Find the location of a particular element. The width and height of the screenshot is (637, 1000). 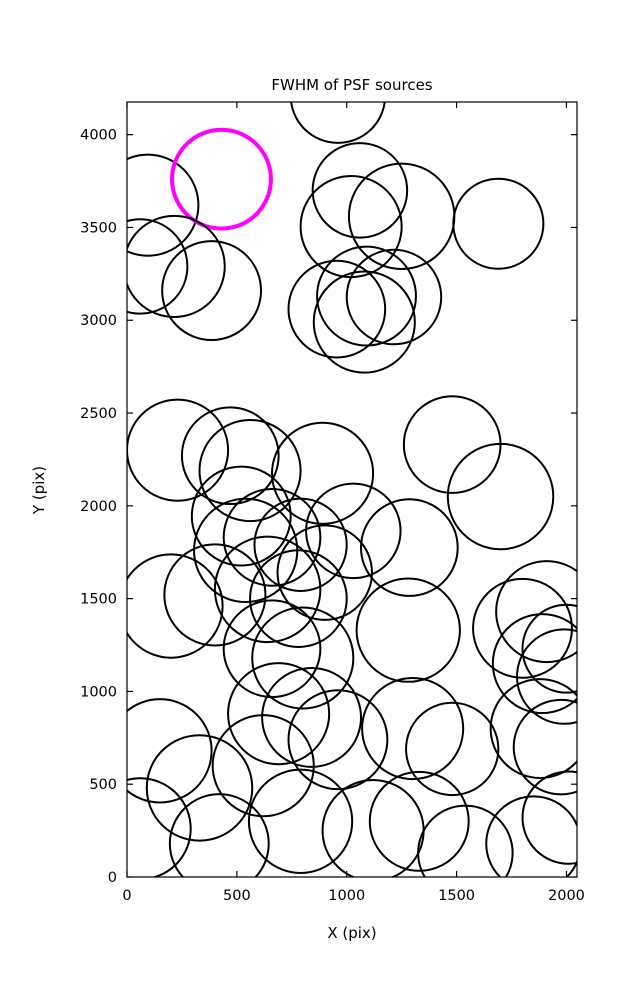

y-tick-label: 0 is located at coordinates (112, 878).